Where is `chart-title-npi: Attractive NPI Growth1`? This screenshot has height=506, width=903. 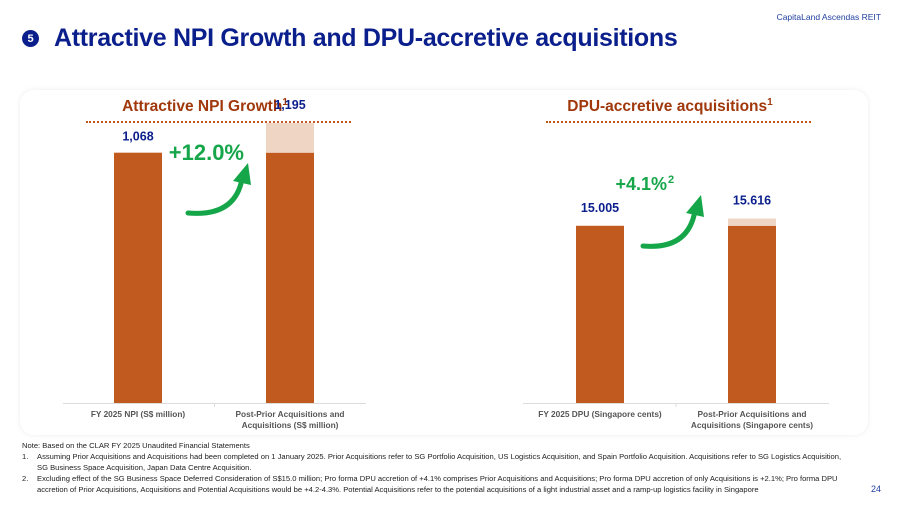
chart-title-npi: Attractive NPI Growth1 is located at coordinates (205, 106).